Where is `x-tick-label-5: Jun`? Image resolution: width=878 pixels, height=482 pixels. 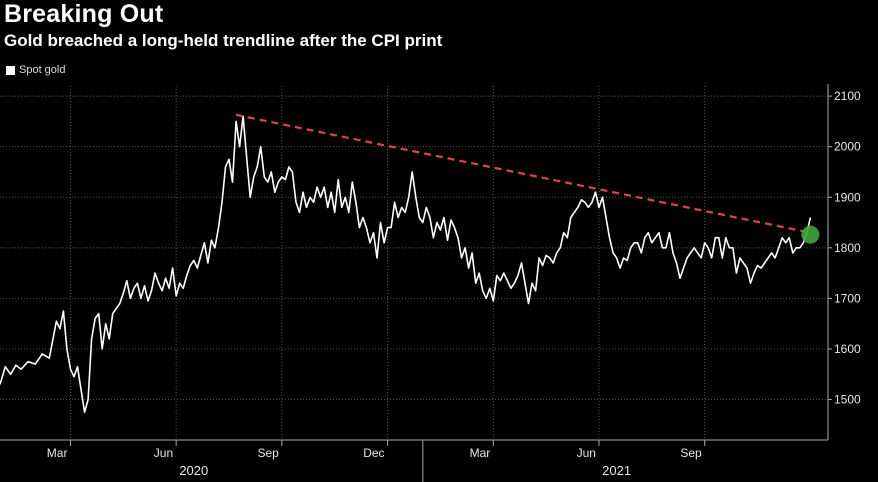 x-tick-label-5: Jun is located at coordinates (586, 453).